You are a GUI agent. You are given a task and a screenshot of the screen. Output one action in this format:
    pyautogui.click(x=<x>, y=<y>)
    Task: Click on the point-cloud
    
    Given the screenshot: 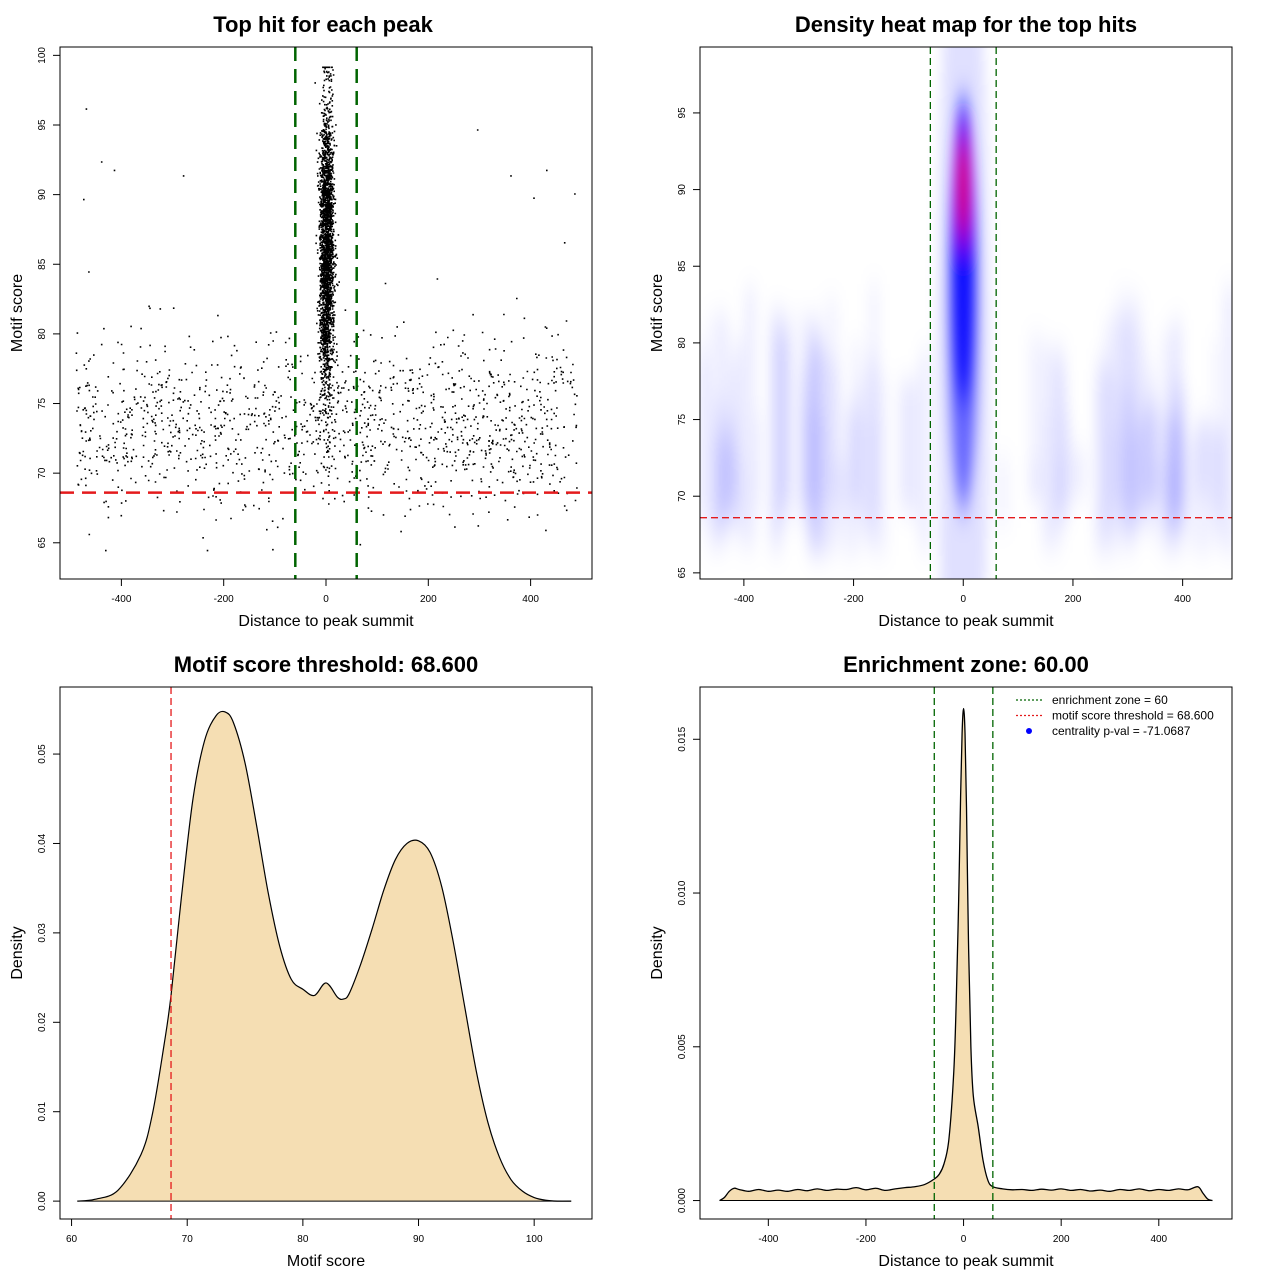 What is the action you would take?
    pyautogui.click(x=326, y=309)
    